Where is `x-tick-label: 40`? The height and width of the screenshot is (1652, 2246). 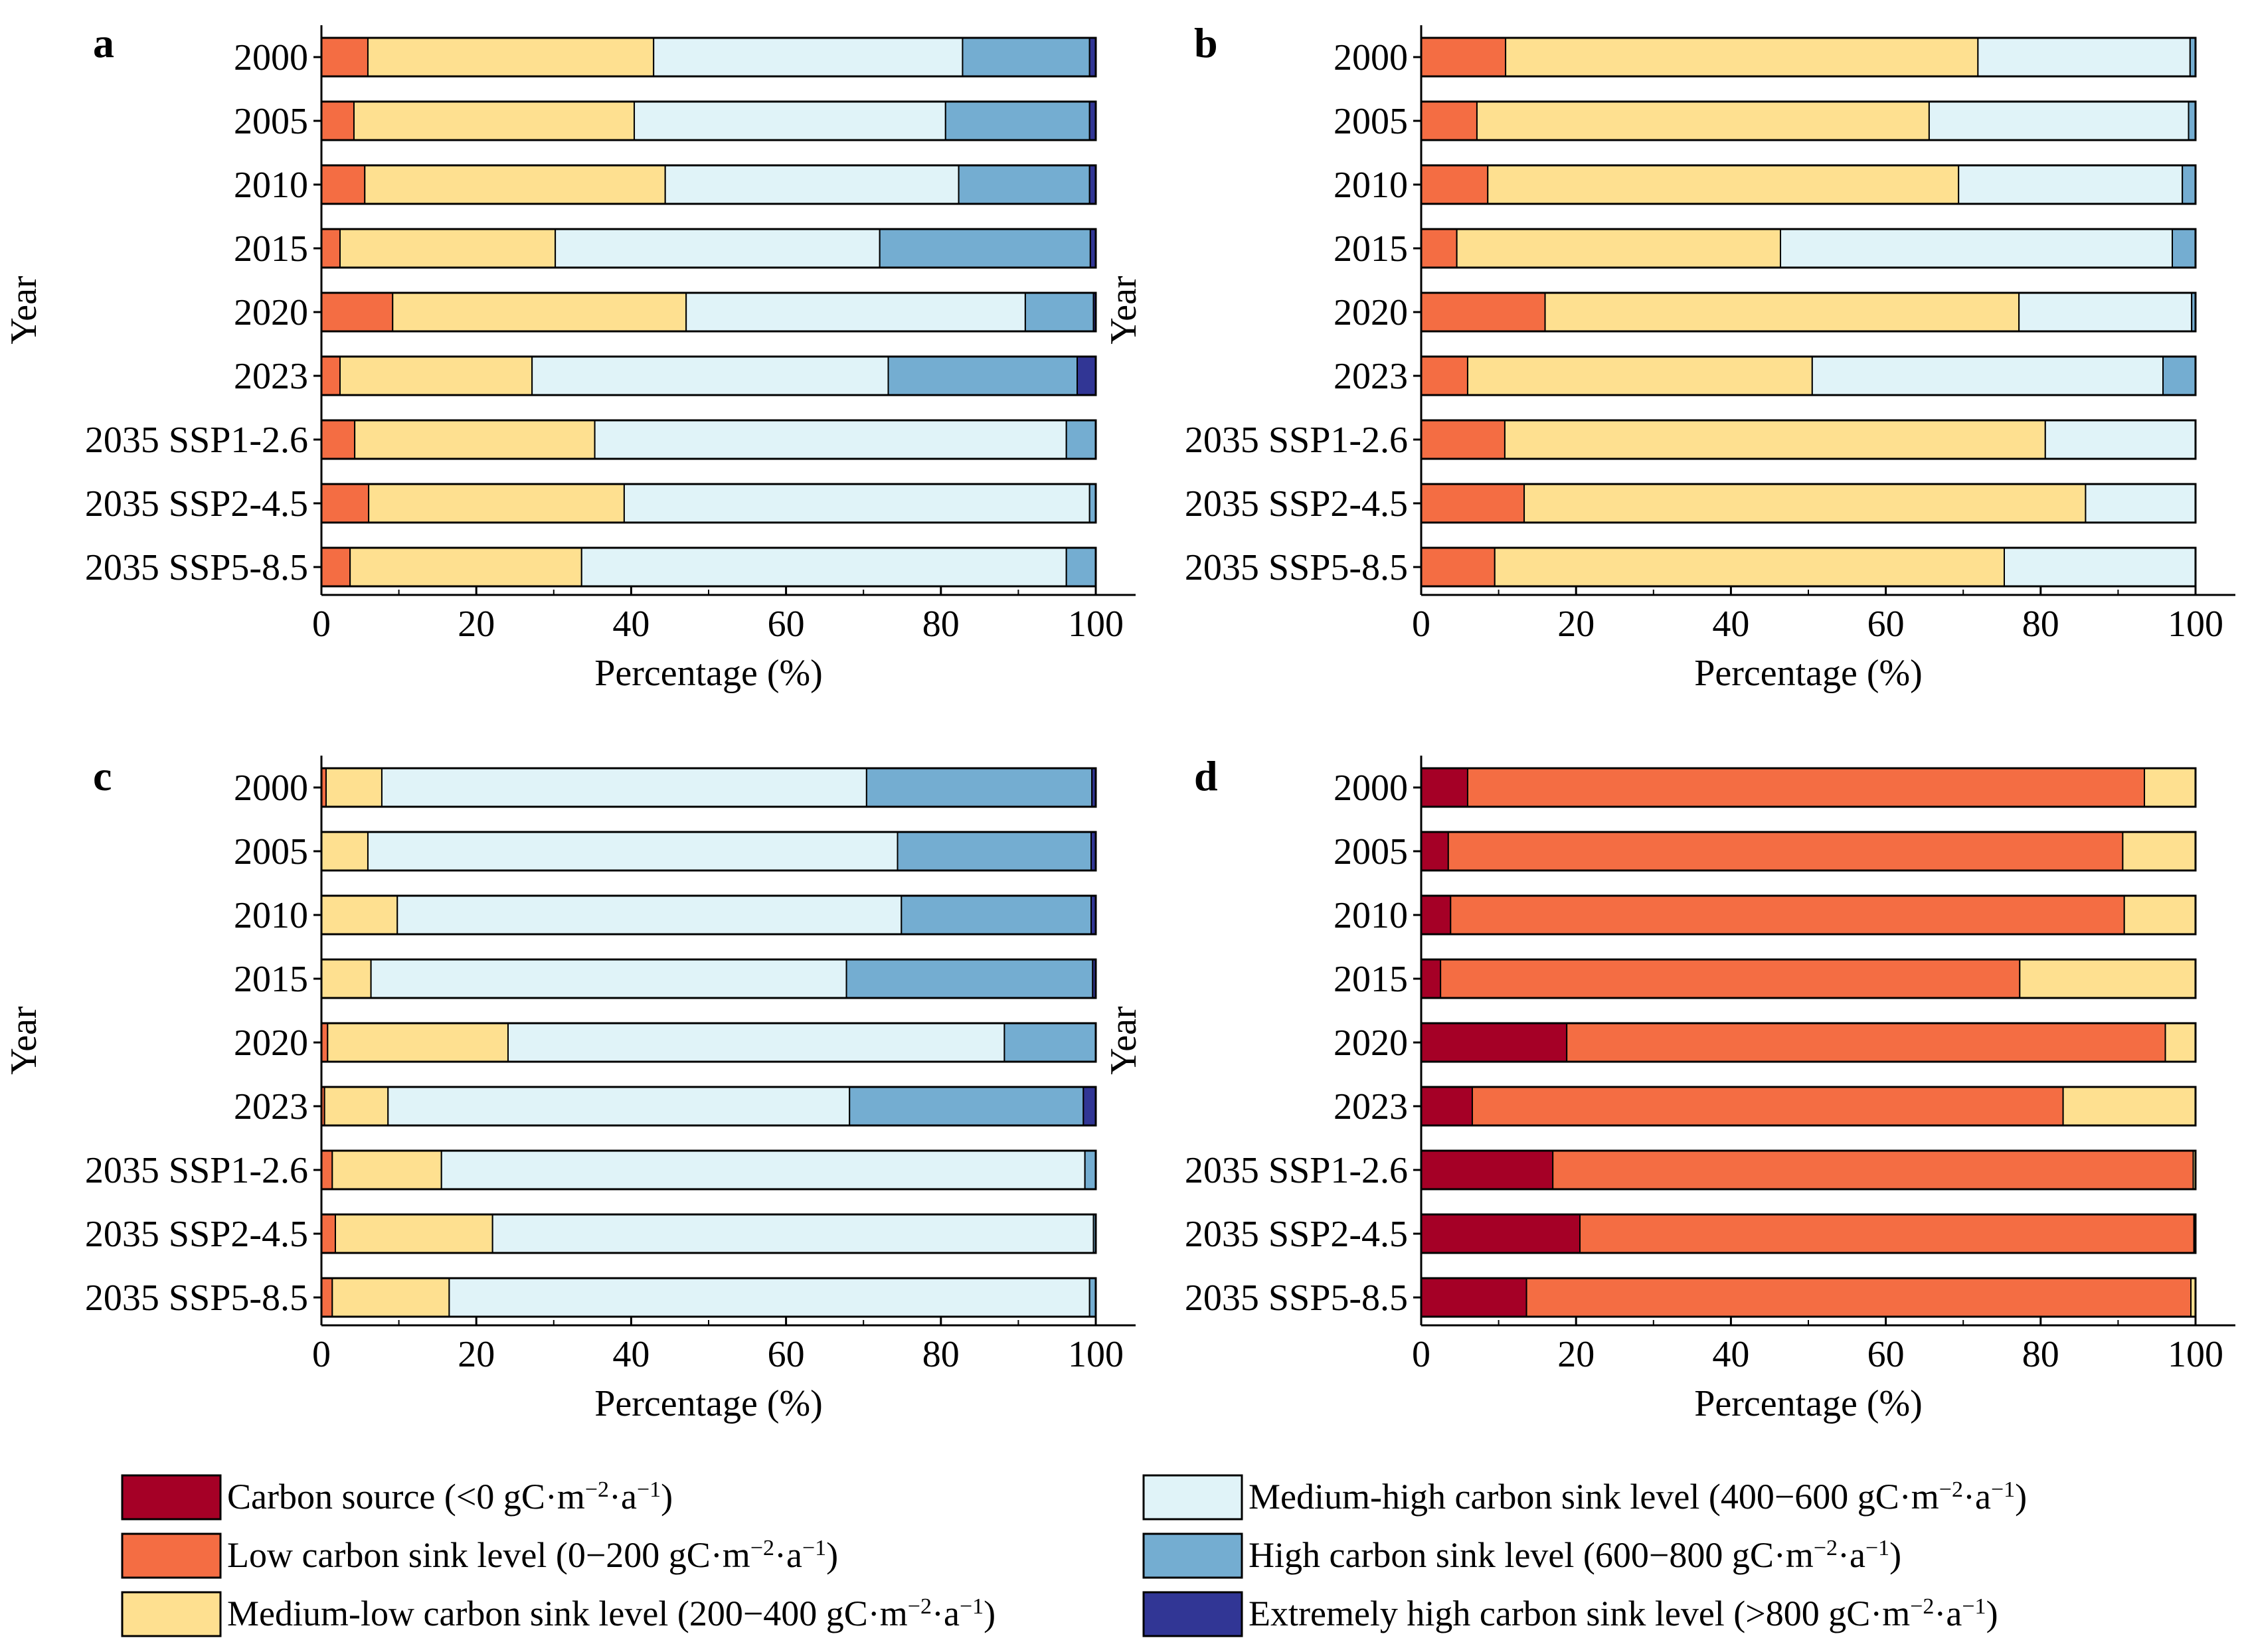
x-tick-label: 40 is located at coordinates (1730, 1354).